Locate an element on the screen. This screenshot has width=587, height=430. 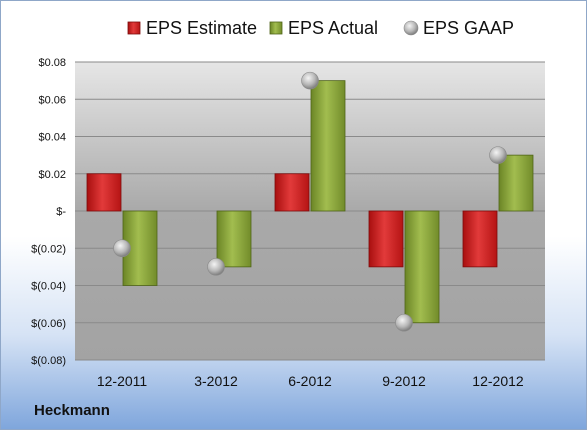
legend: EPS Estimate EPS Actual EPS GAAP is located at coordinates (320, 28).